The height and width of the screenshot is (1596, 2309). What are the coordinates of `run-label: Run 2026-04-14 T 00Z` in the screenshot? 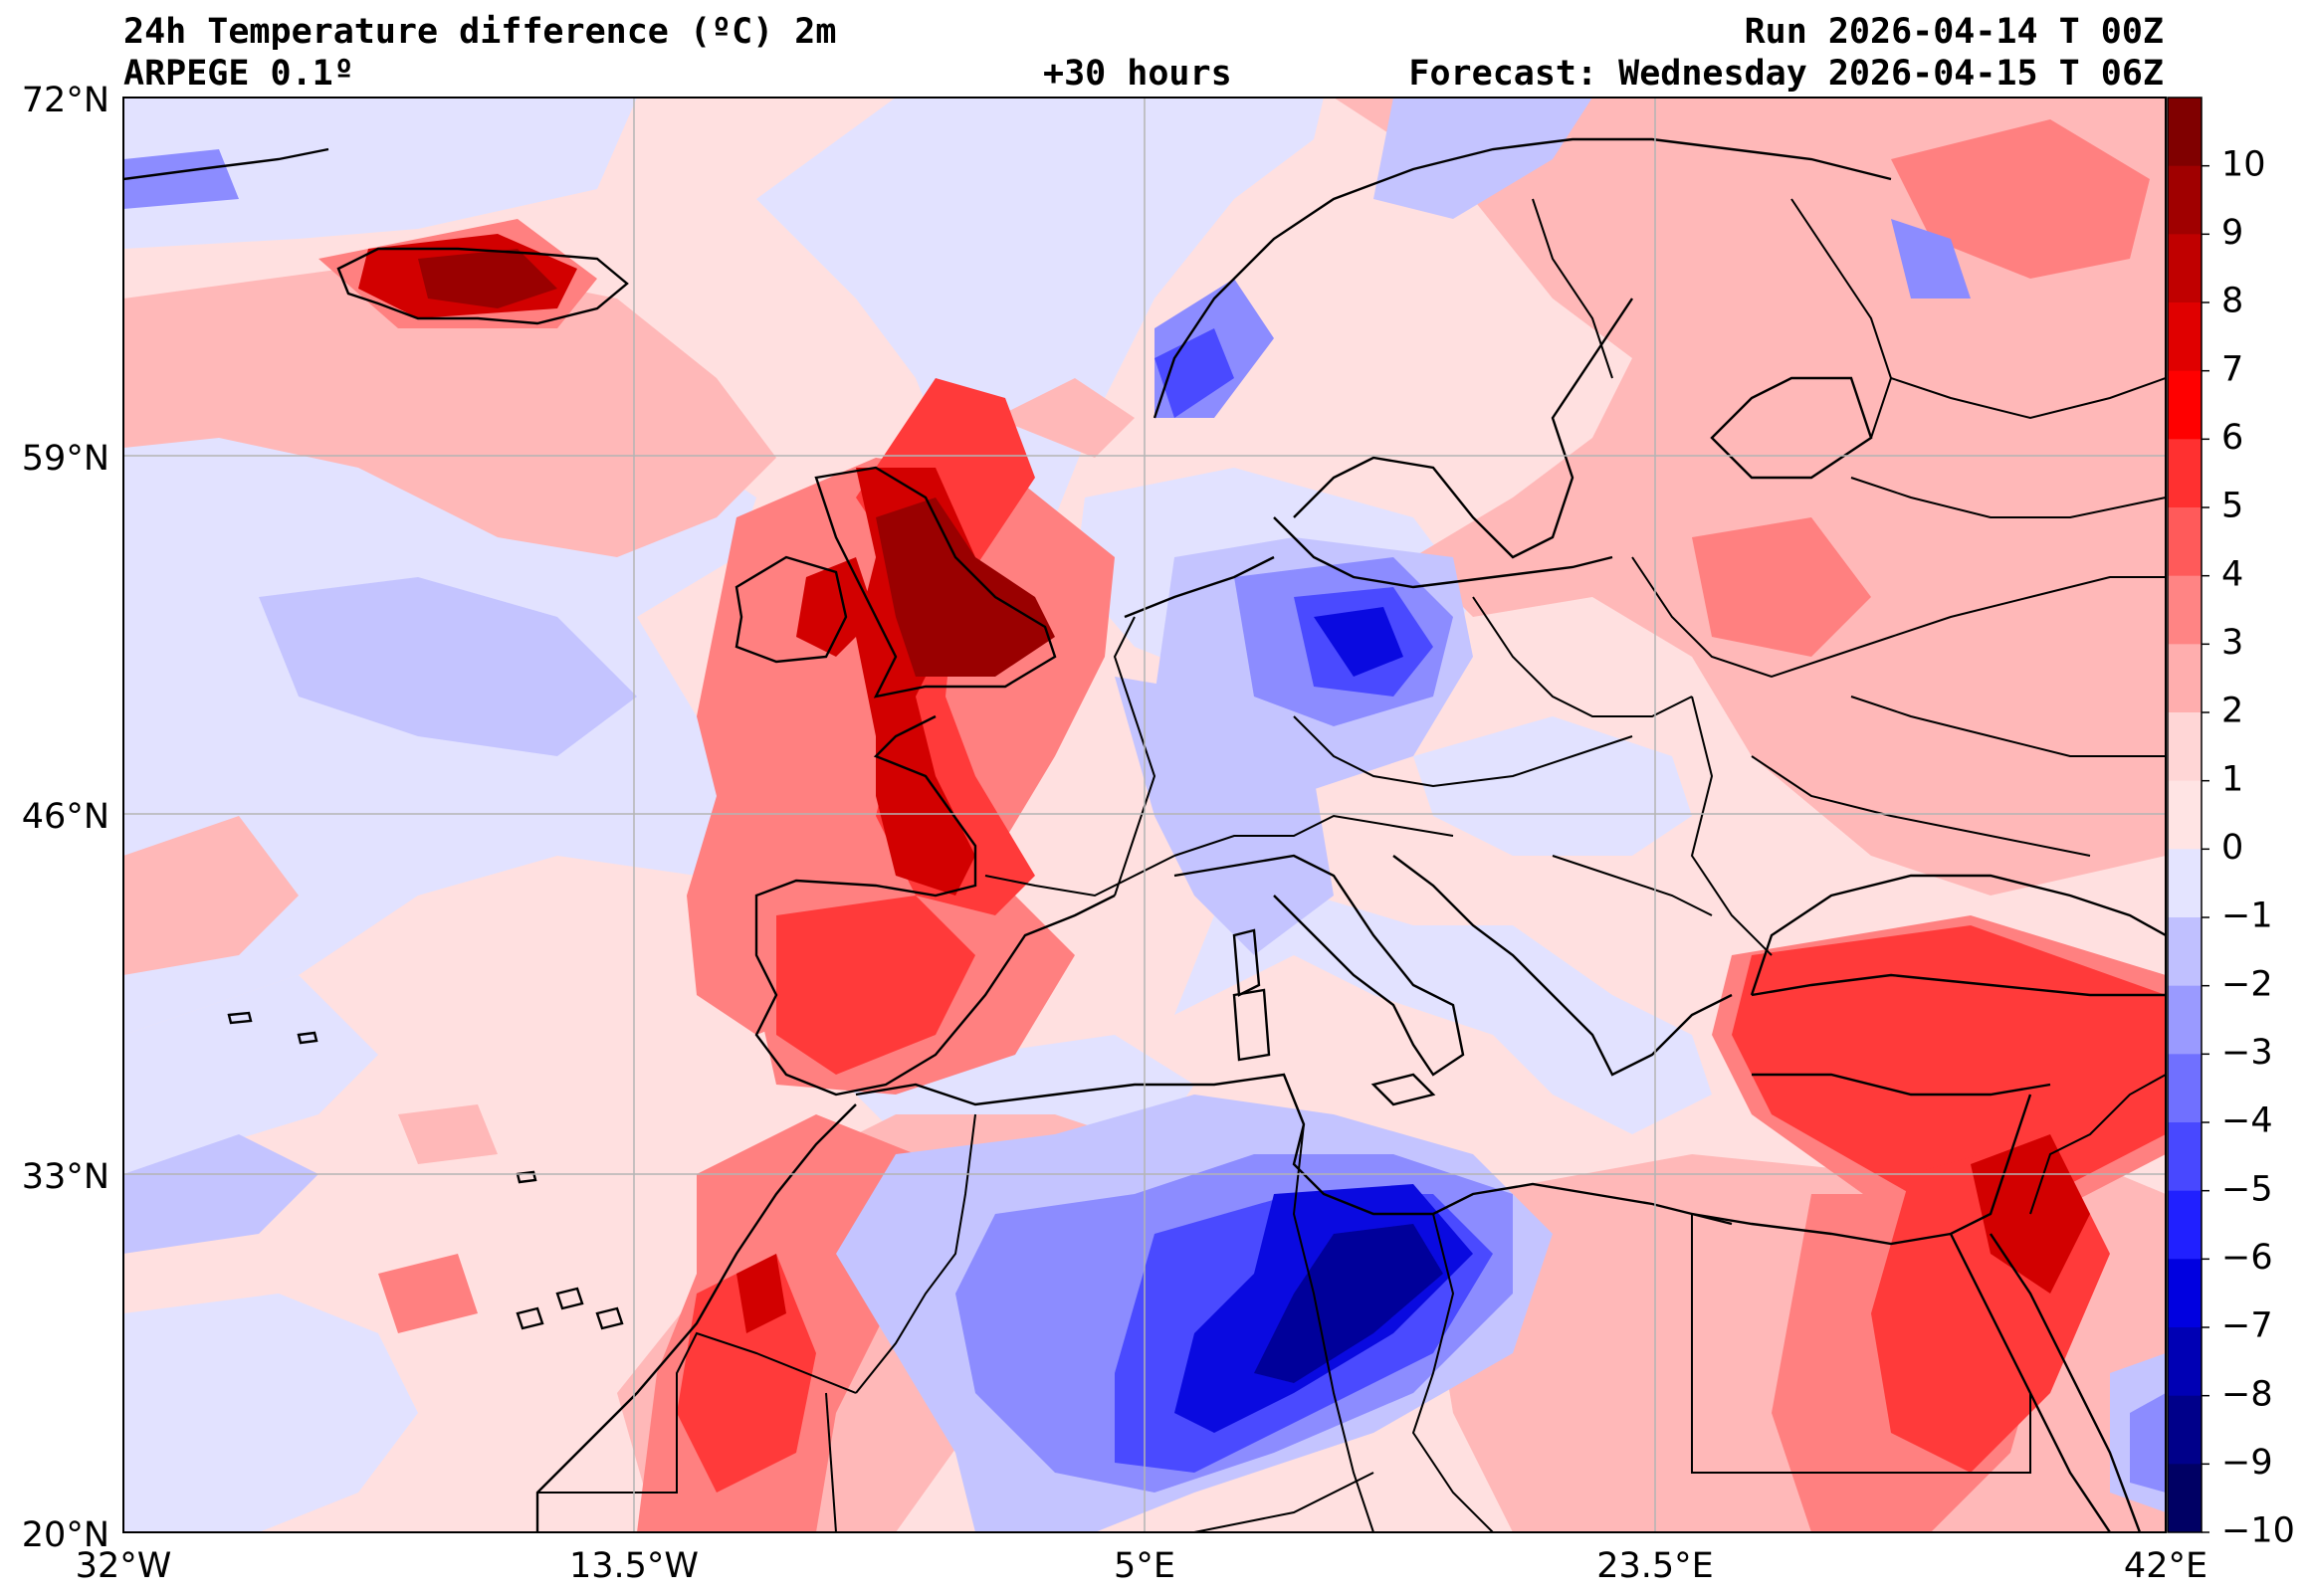 It's located at (1954, 32).